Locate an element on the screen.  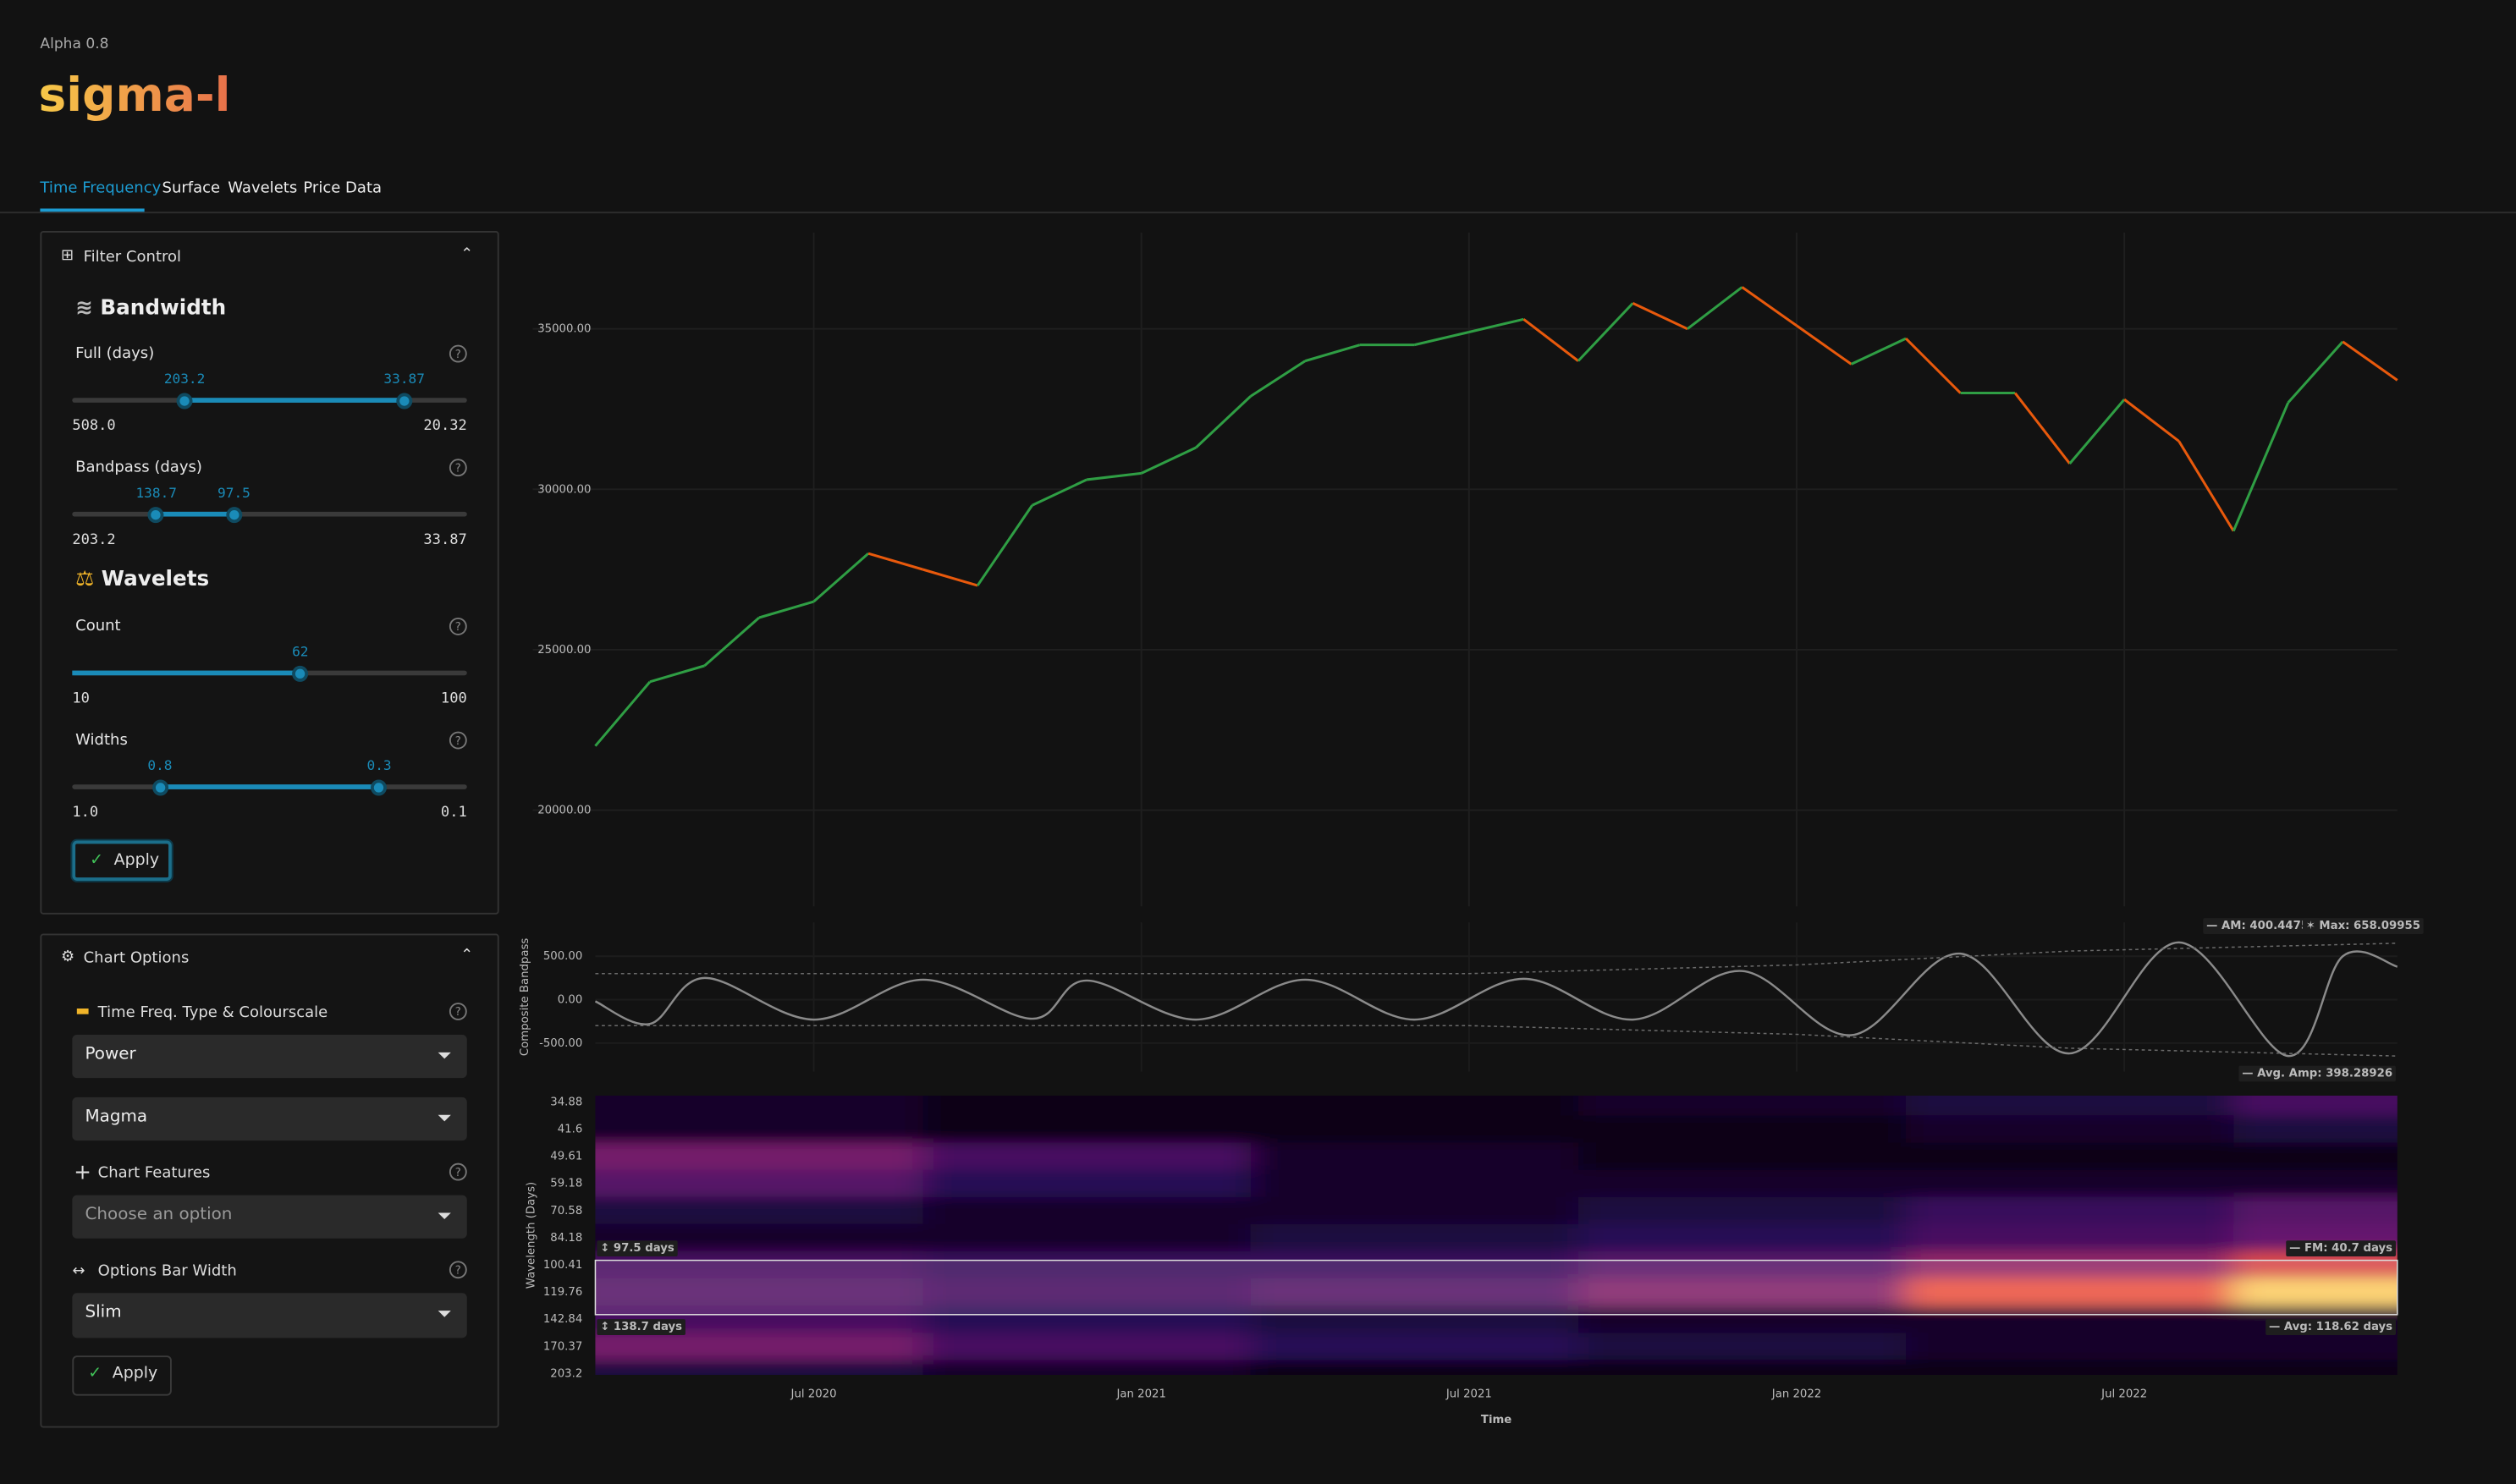
slider-value: 203.2 is located at coordinates (184, 379).